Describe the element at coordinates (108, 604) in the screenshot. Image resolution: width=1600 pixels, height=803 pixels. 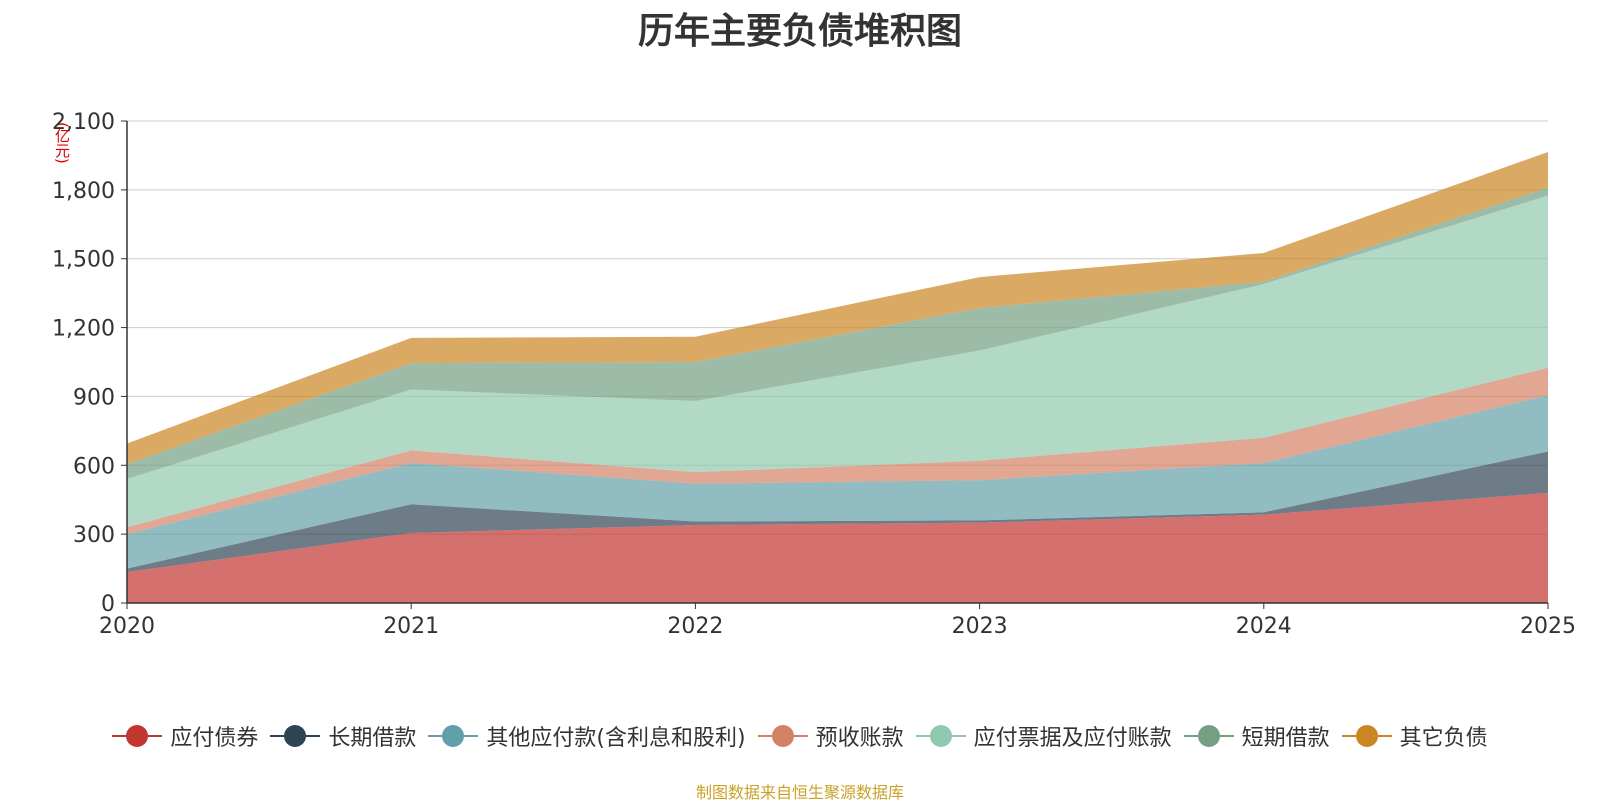
I see `y-tick-label: 0` at that location.